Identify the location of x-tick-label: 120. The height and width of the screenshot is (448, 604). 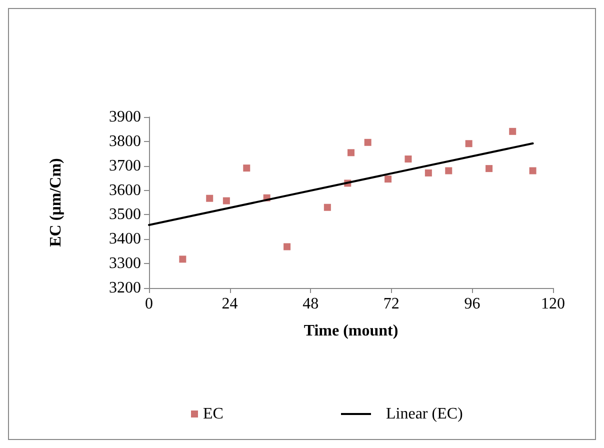
(553, 304).